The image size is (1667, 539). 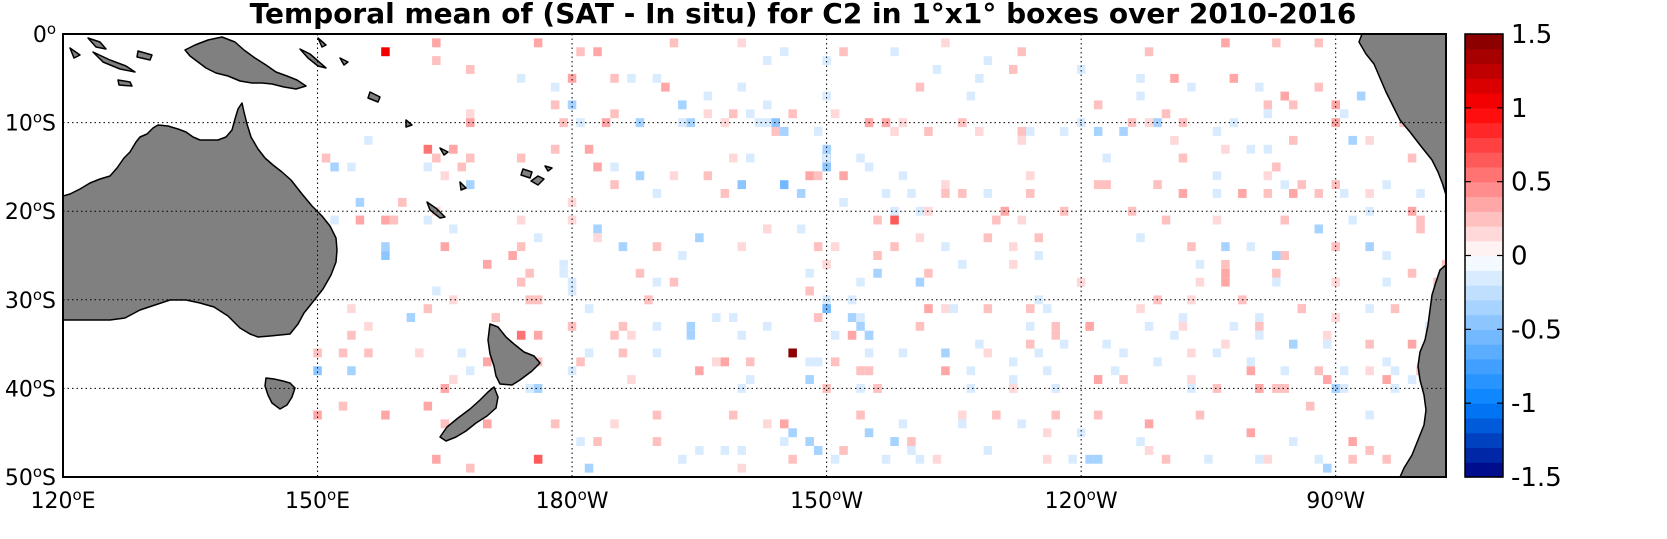 I want to click on australia-landmass, so click(x=200, y=220).